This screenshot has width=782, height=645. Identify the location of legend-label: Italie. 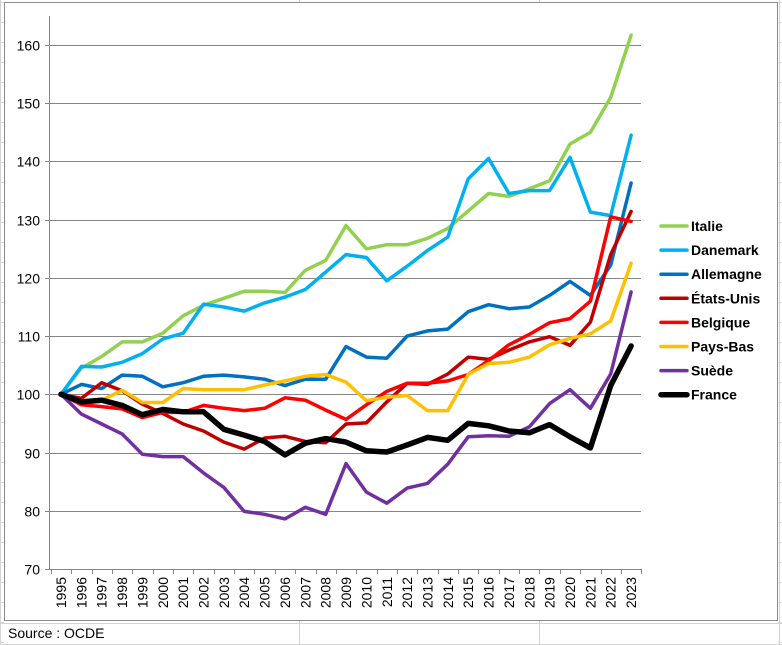
(707, 226).